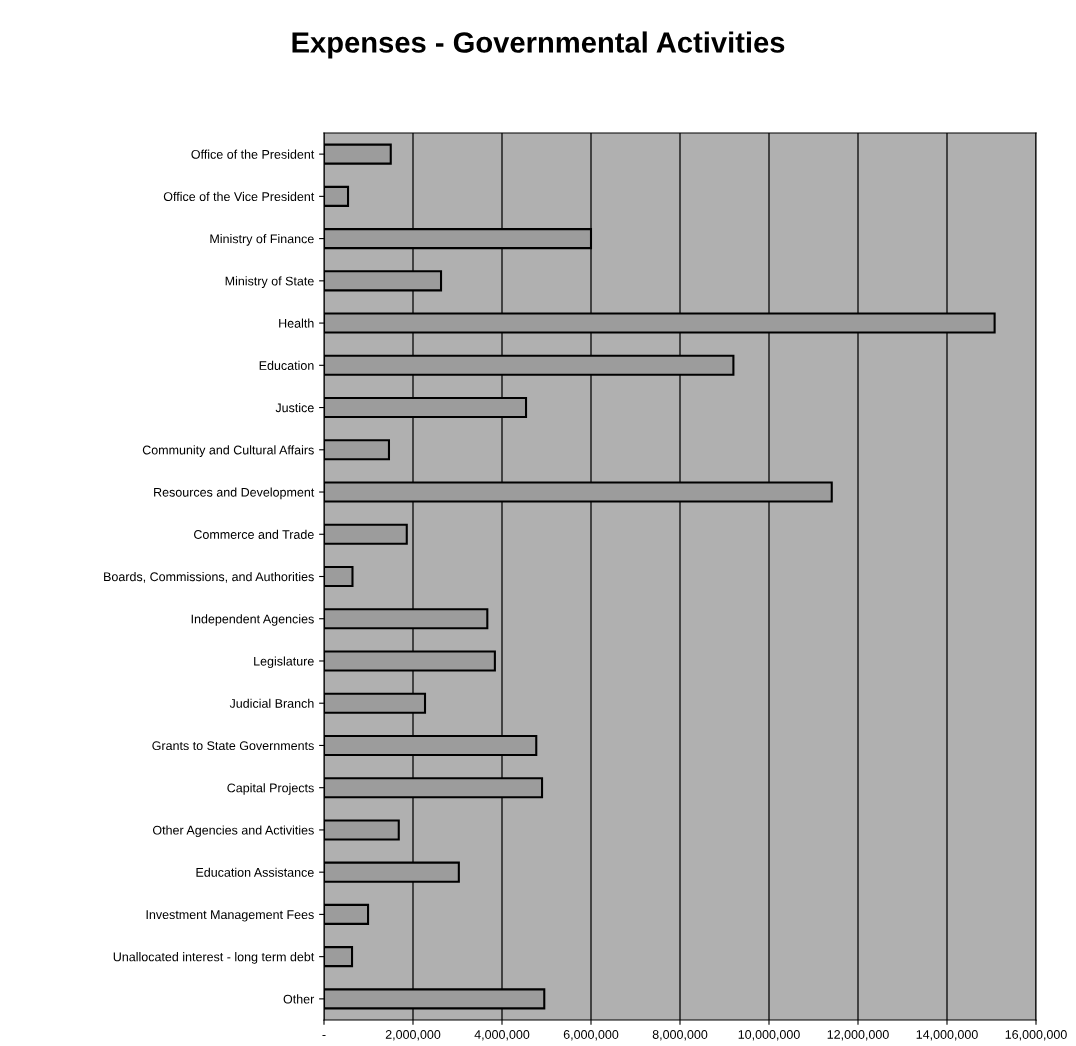 This screenshot has width=1076, height=1046. What do you see at coordinates (234, 493) in the screenshot?
I see `y-tick-label: Resources and Development` at bounding box center [234, 493].